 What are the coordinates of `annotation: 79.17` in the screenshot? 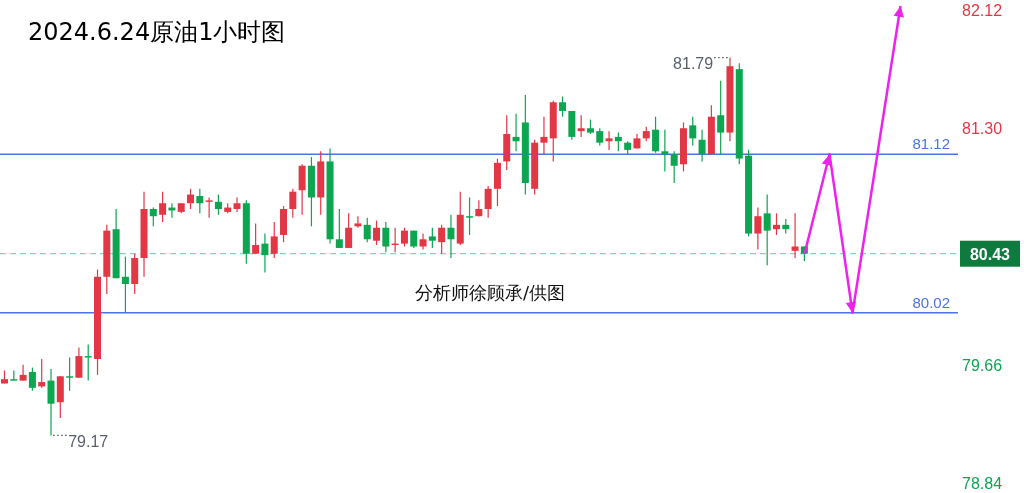 It's located at (88, 442).